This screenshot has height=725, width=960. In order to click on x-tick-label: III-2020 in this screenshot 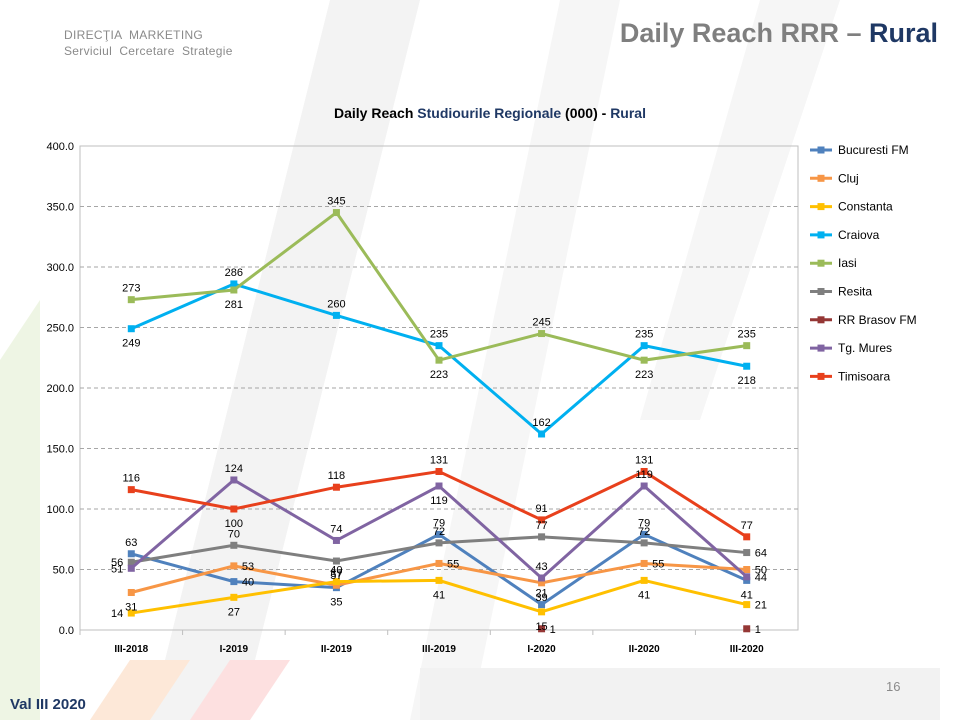, I will do `click(747, 649)`.